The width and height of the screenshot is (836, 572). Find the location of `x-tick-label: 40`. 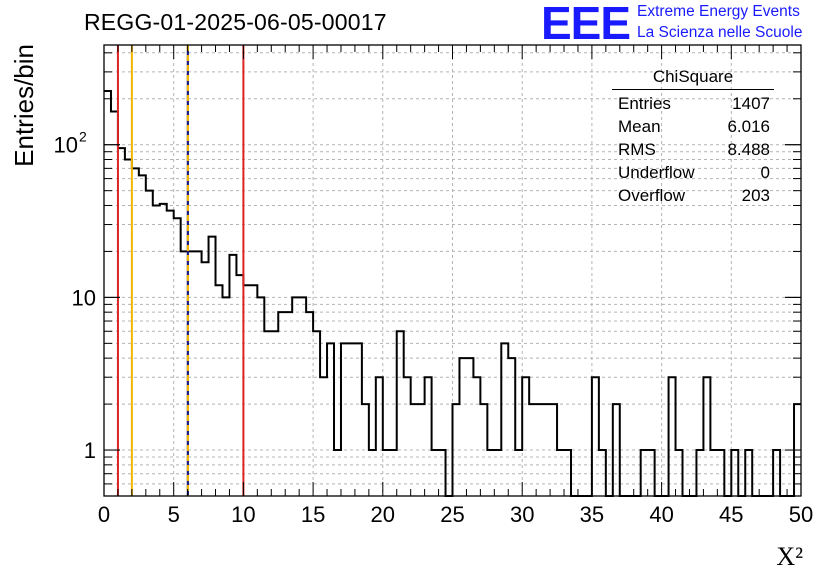

x-tick-label: 40 is located at coordinates (661, 514).